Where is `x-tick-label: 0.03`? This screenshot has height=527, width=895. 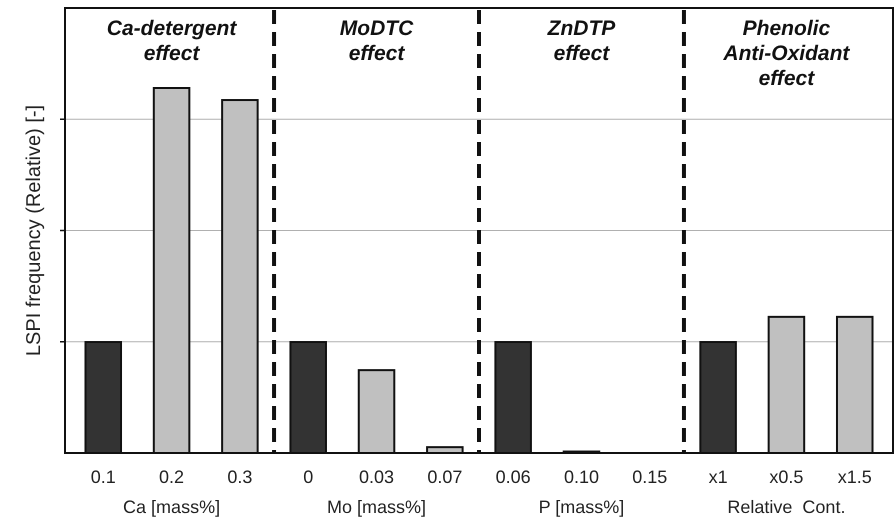 x-tick-label: 0.03 is located at coordinates (376, 477).